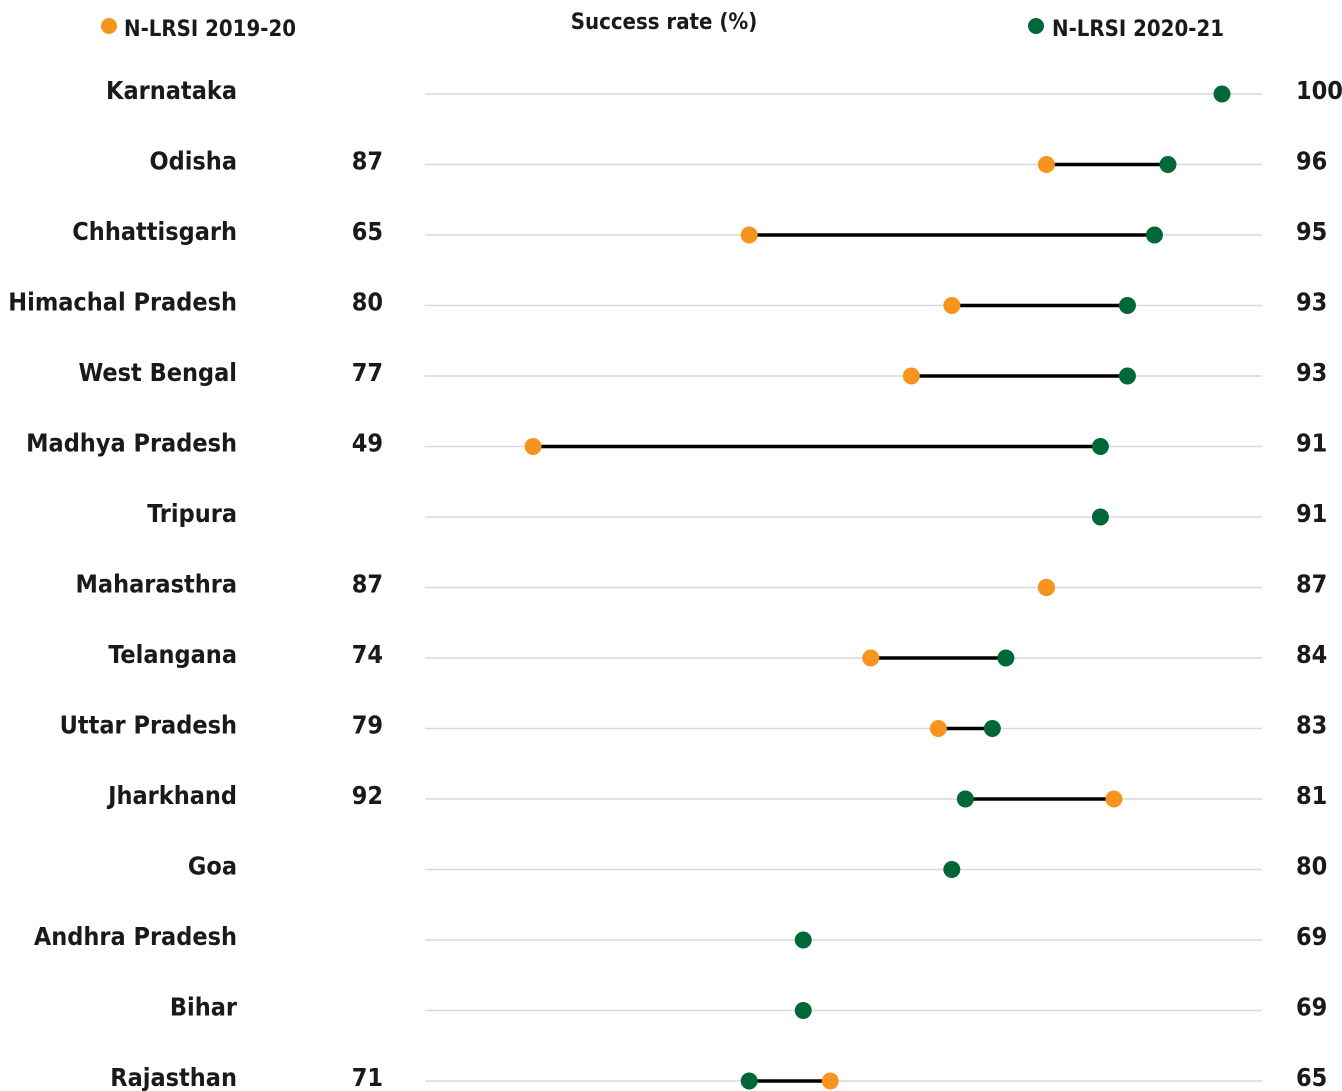  Describe the element at coordinates (1114, 799) in the screenshot. I see `point-2019-20-jharkhand` at that location.